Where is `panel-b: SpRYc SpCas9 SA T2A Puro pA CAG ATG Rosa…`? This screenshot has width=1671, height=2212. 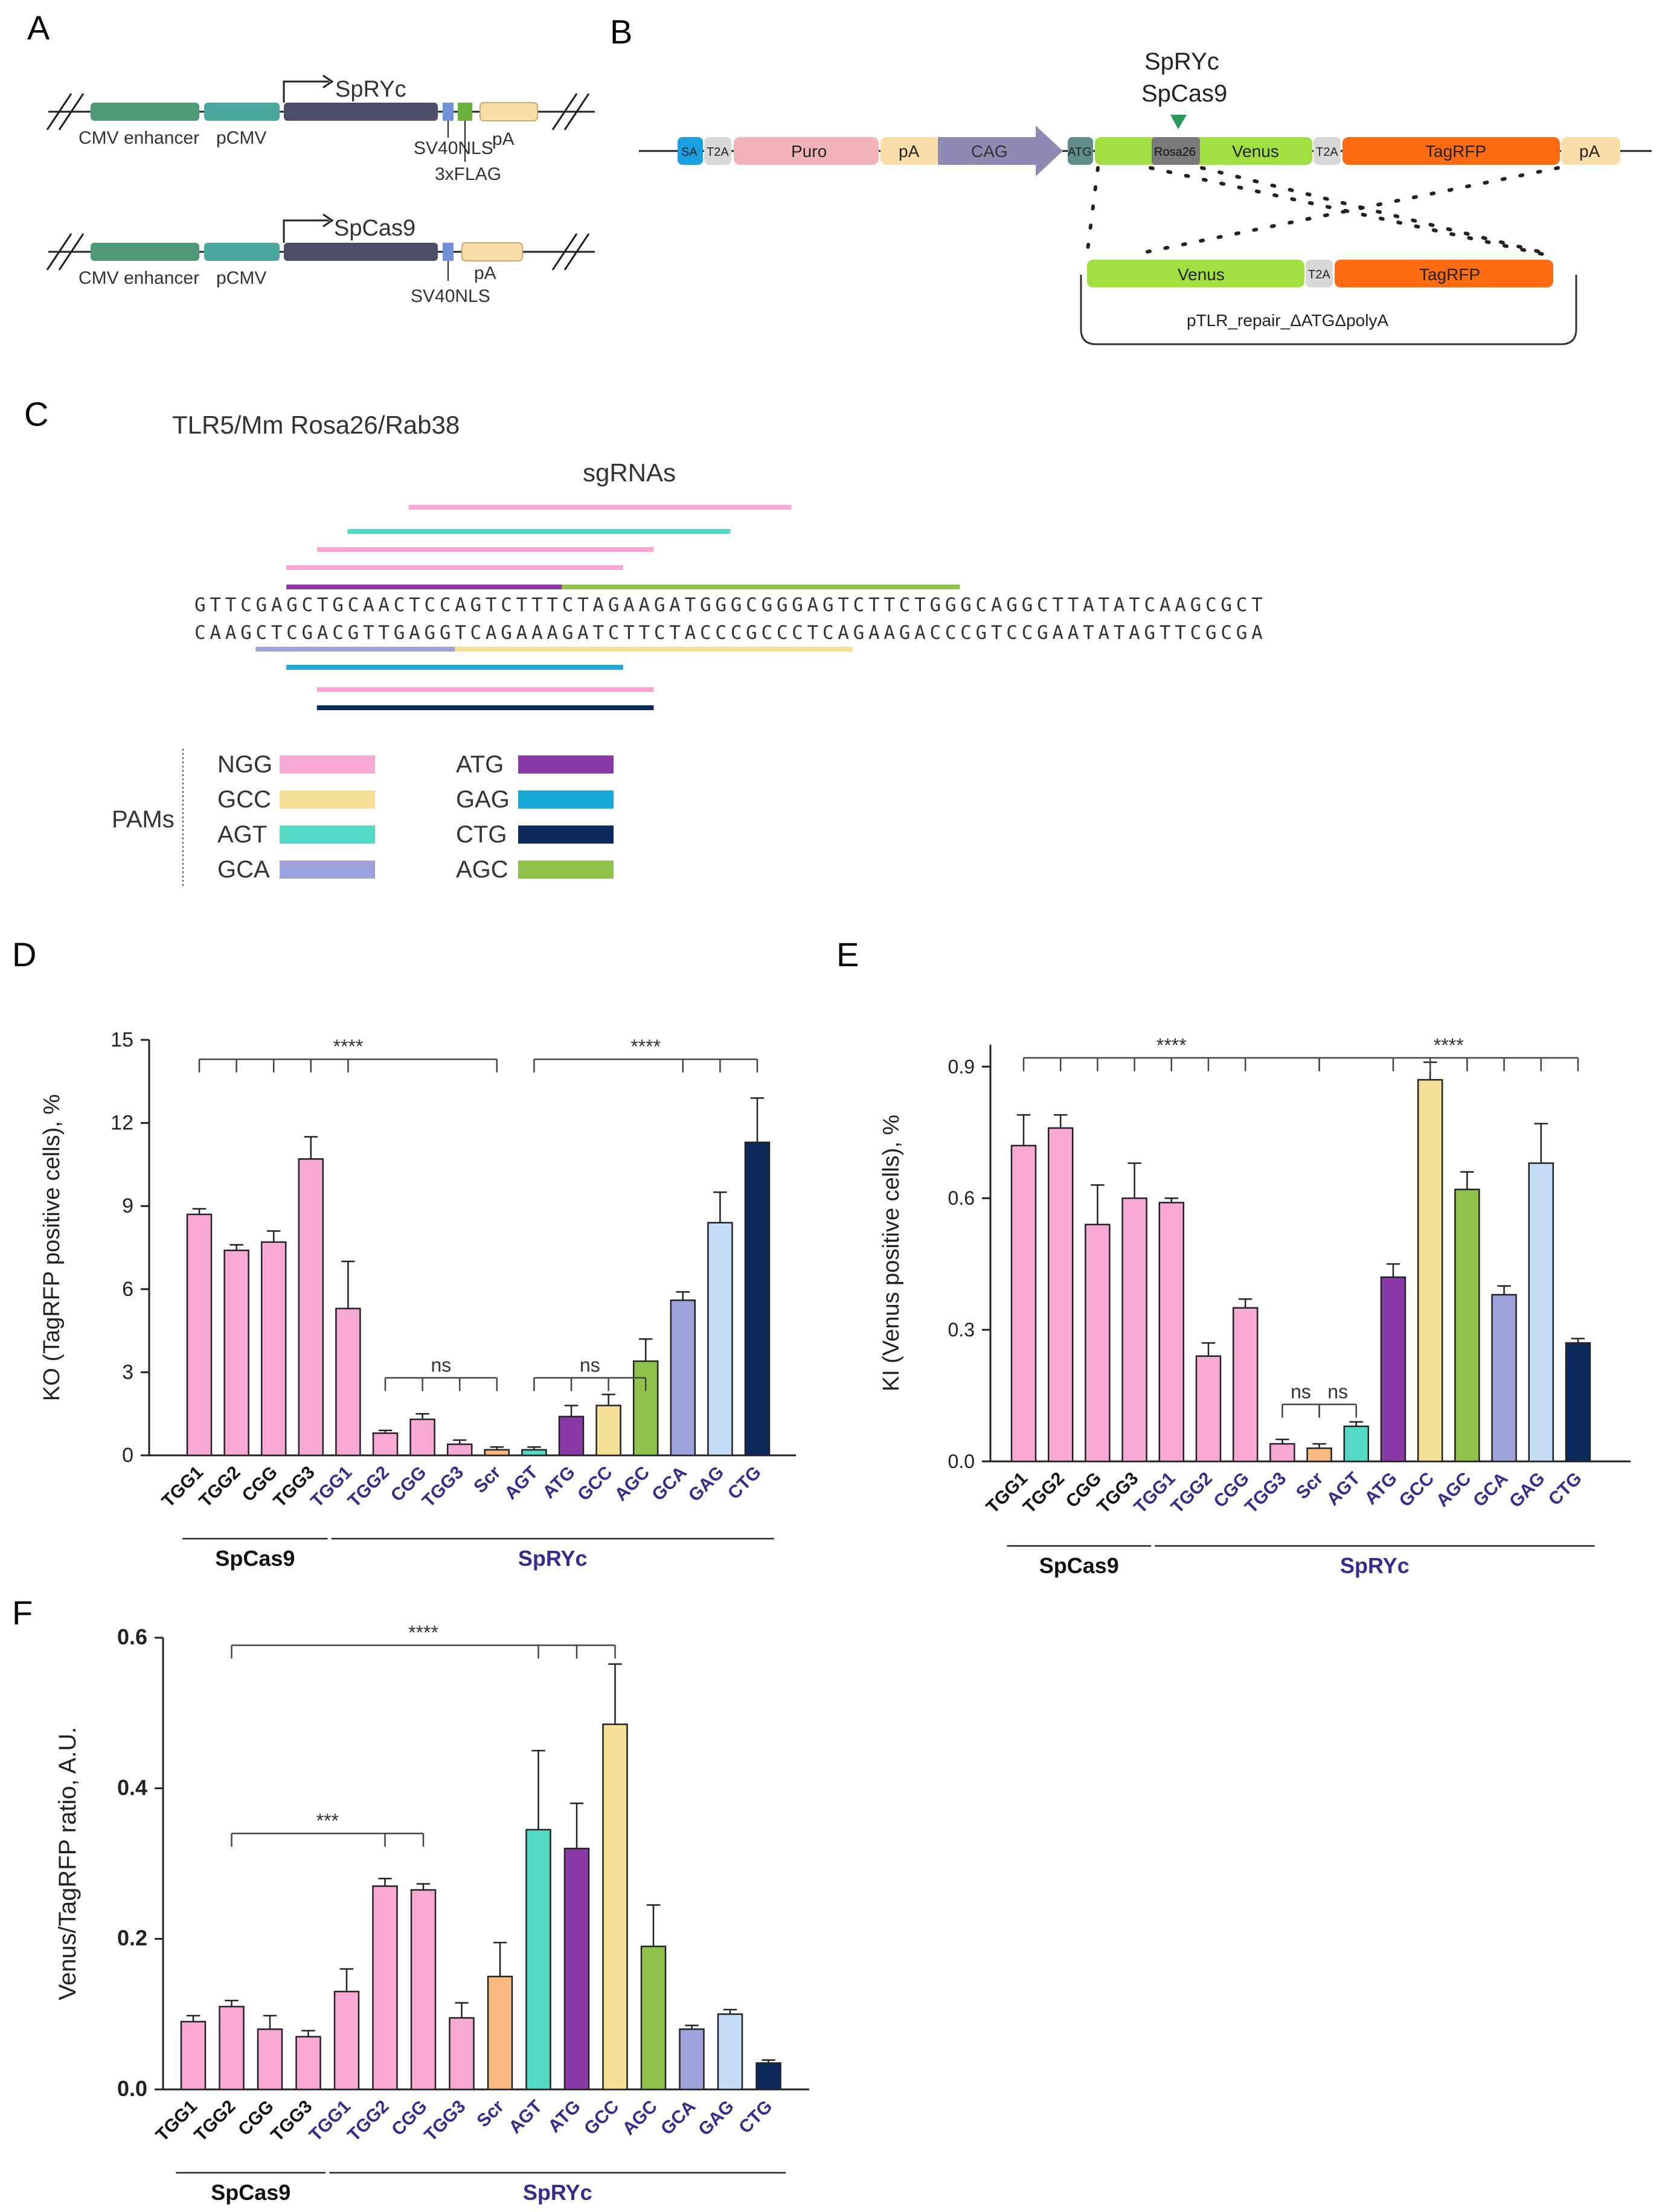 panel-b: SpRYc SpCas9 SA T2A Puro pA CAG ATG Rosa… is located at coordinates (1145, 197).